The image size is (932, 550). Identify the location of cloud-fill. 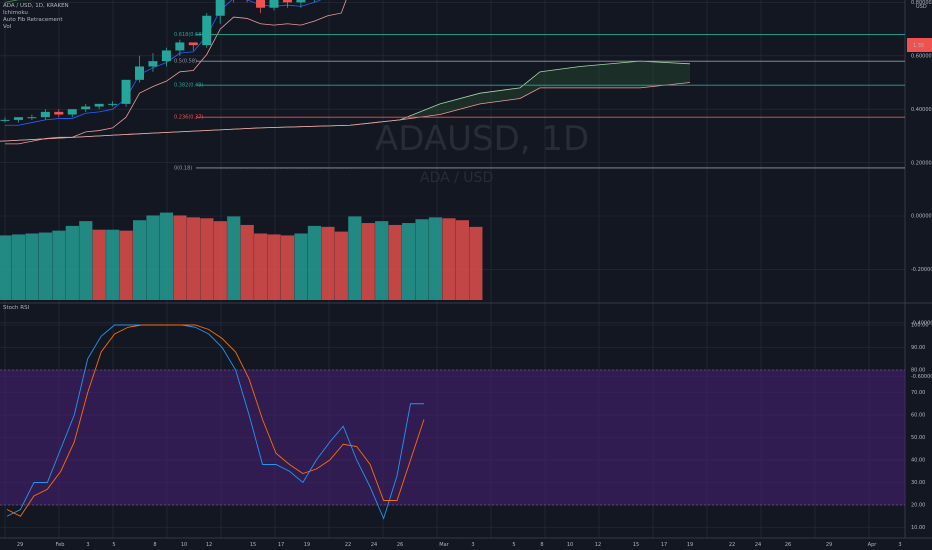
(345, 101).